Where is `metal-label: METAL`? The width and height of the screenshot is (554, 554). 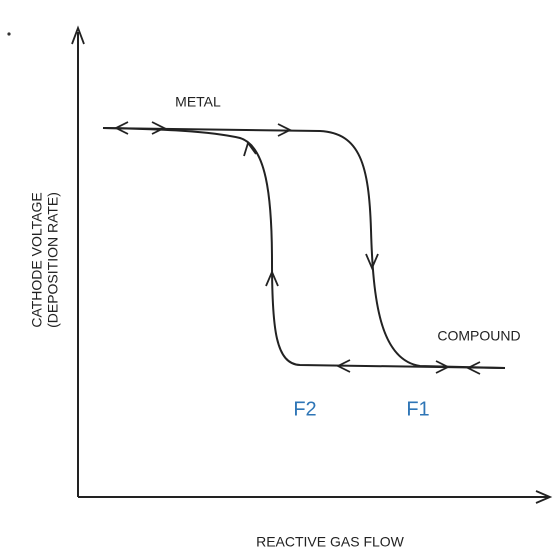 metal-label: METAL is located at coordinates (198, 102).